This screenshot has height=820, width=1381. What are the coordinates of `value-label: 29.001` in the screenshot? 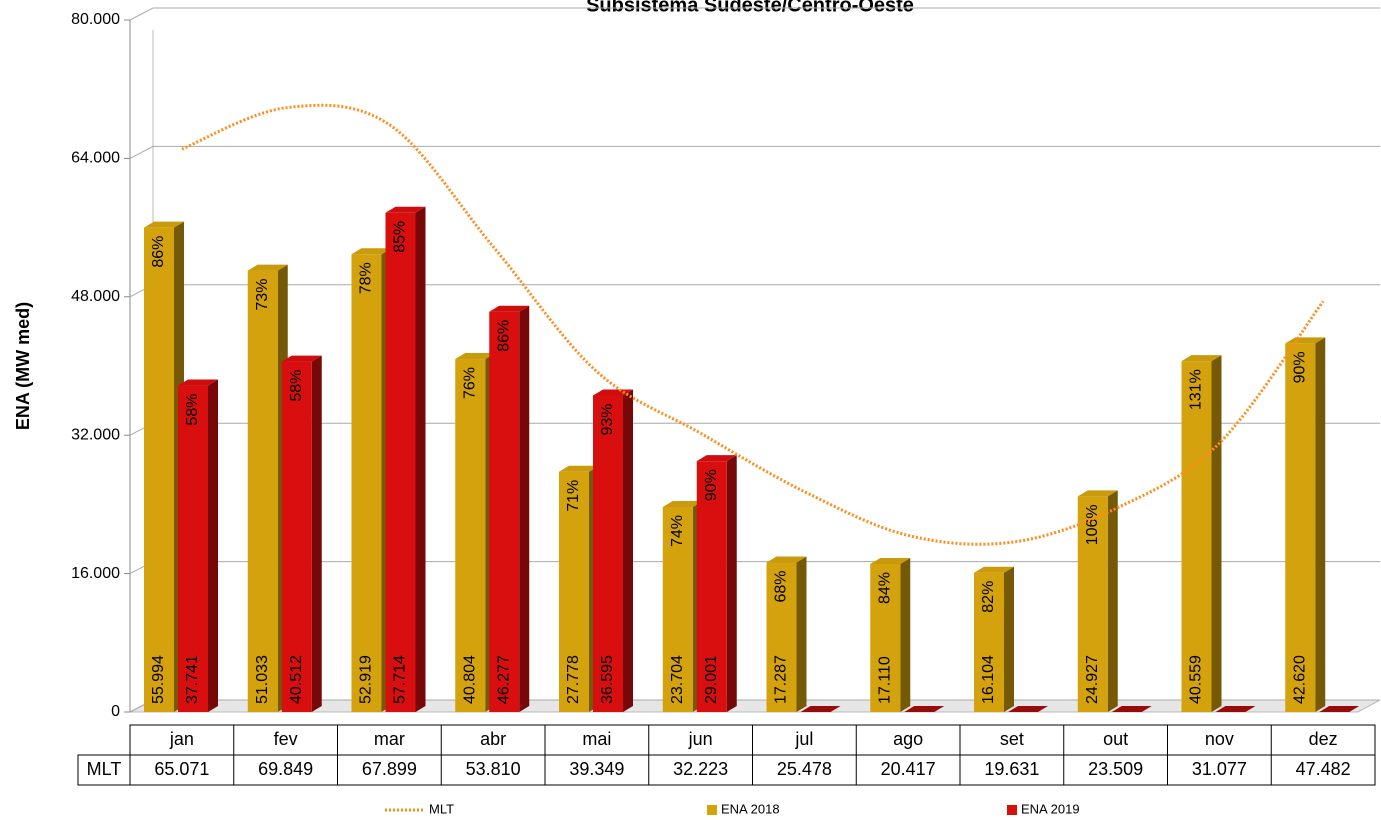 It's located at (711, 679).